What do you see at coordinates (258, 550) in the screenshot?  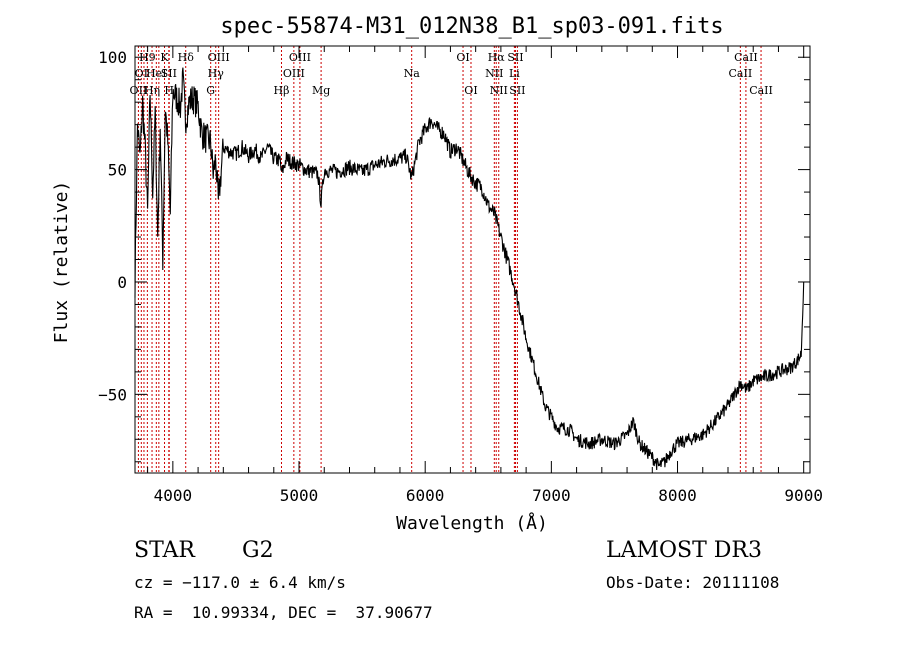 I see `spectral-subclass: G2` at bounding box center [258, 550].